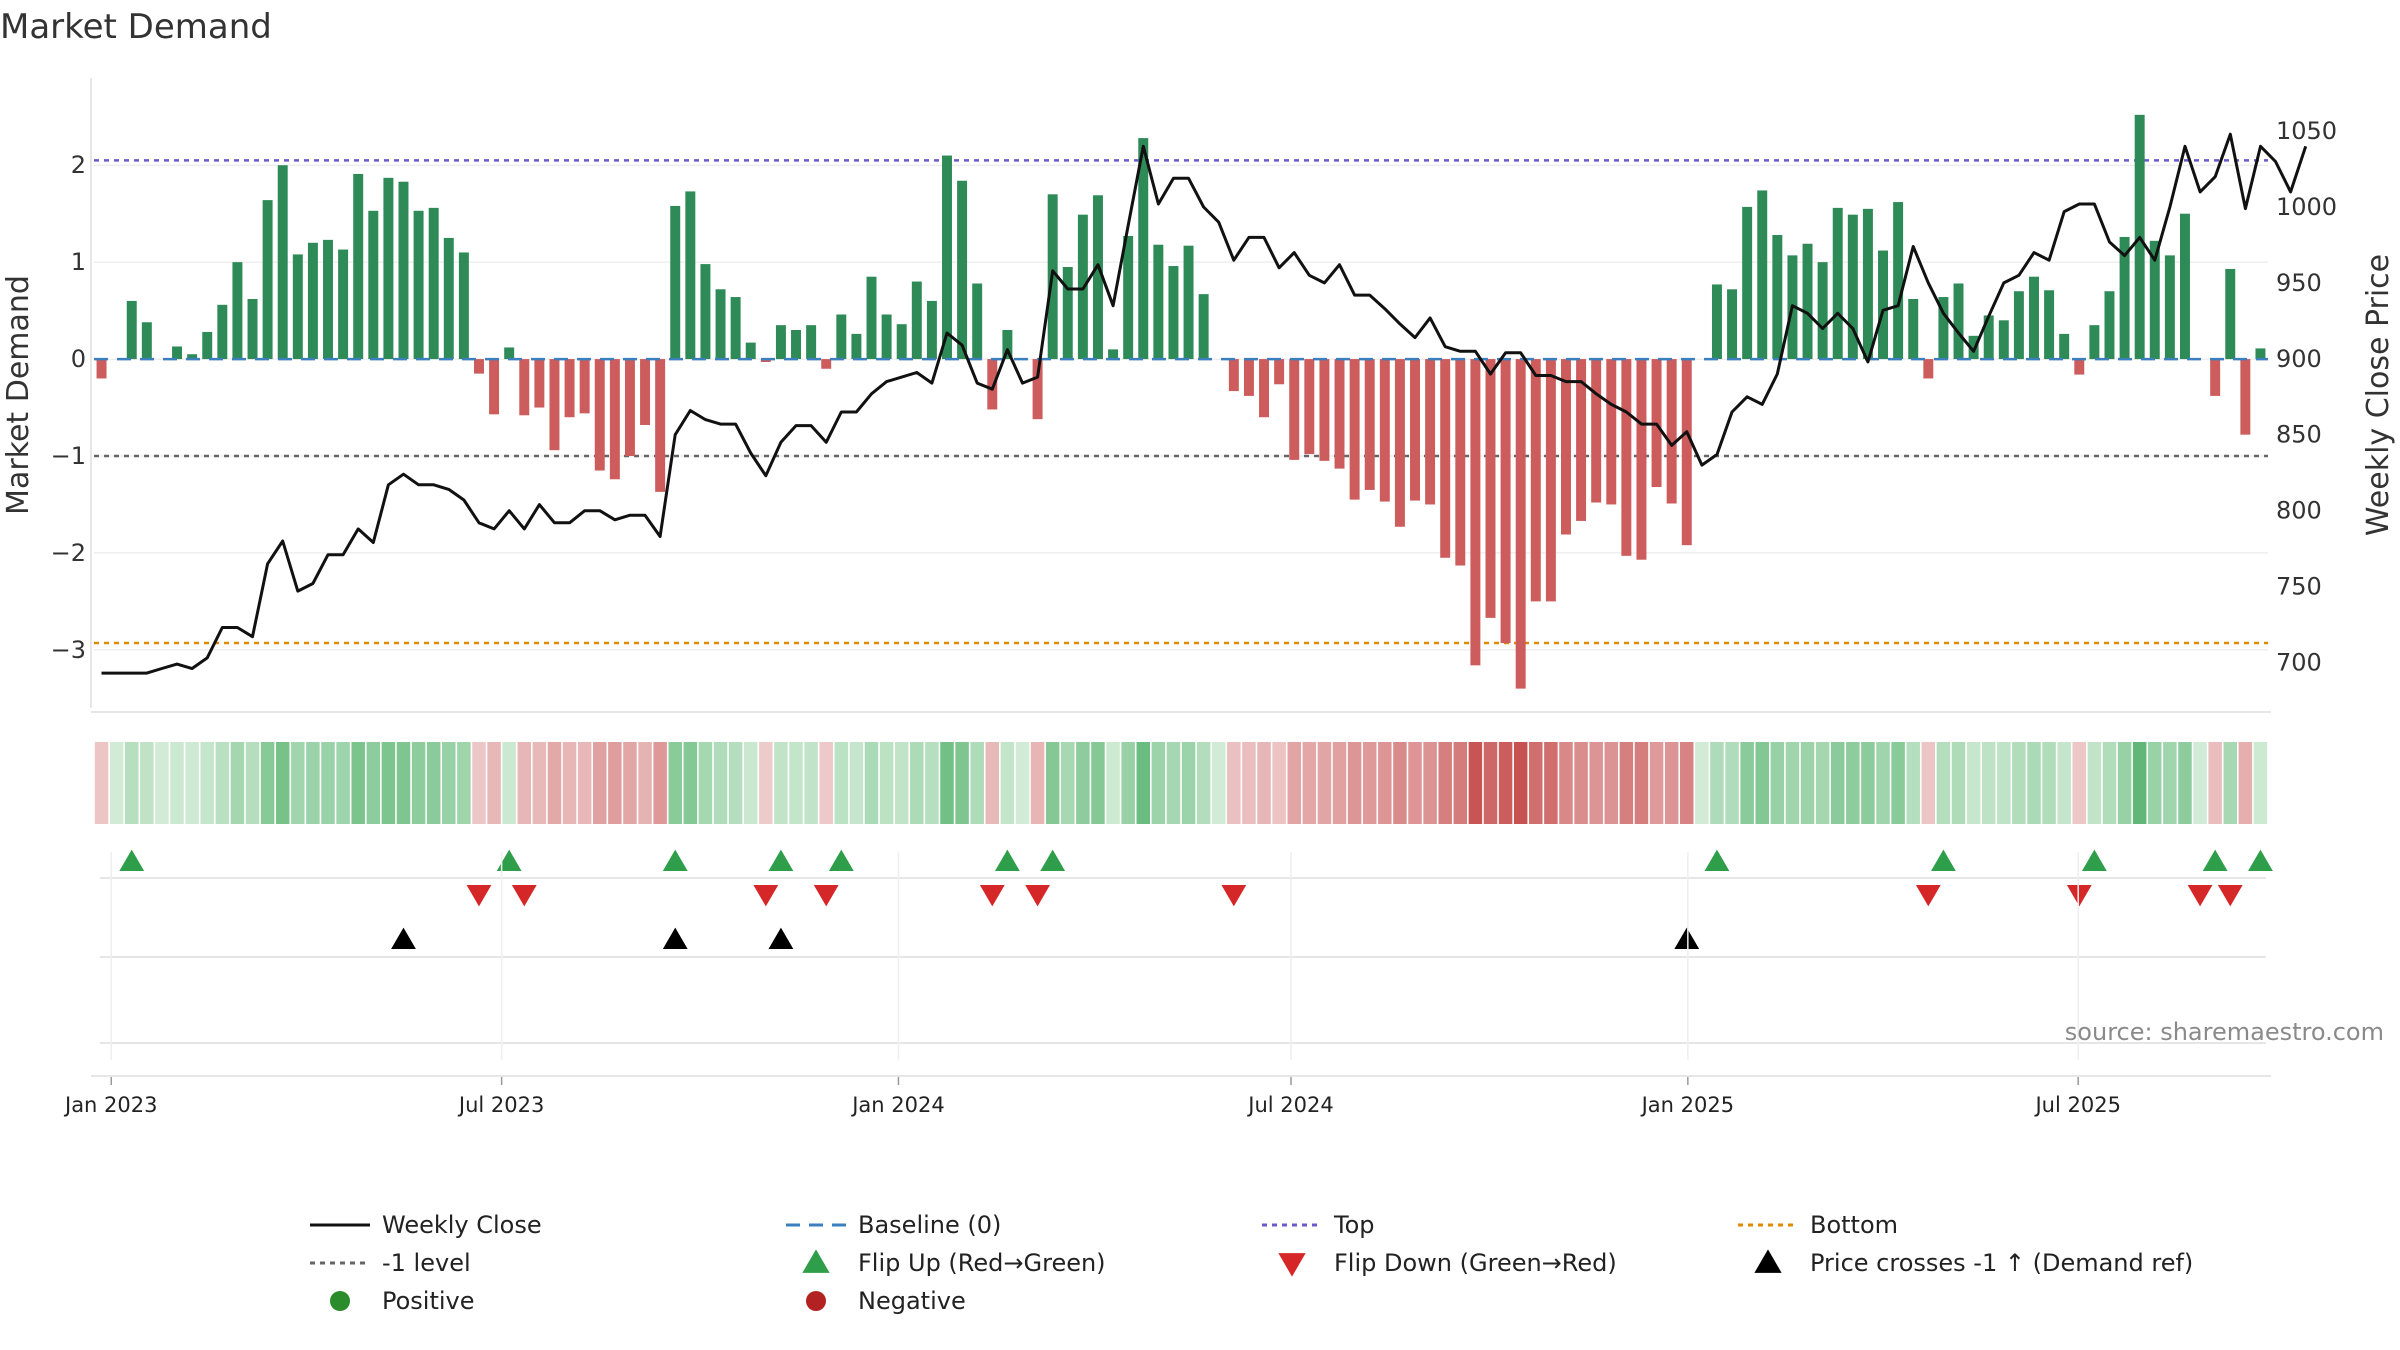 The image size is (2400, 1350). I want to click on x-tick-label: Jul 2024, so click(1289, 1105).